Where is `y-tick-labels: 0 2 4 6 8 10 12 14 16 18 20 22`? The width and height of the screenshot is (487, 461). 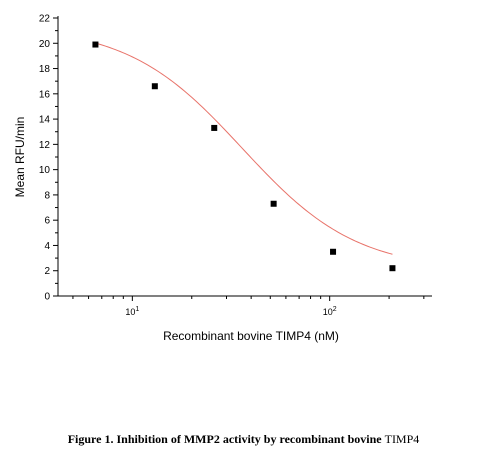 y-tick-labels: 0 2 4 6 8 10 12 14 16 18 20 22 is located at coordinates (45, 158).